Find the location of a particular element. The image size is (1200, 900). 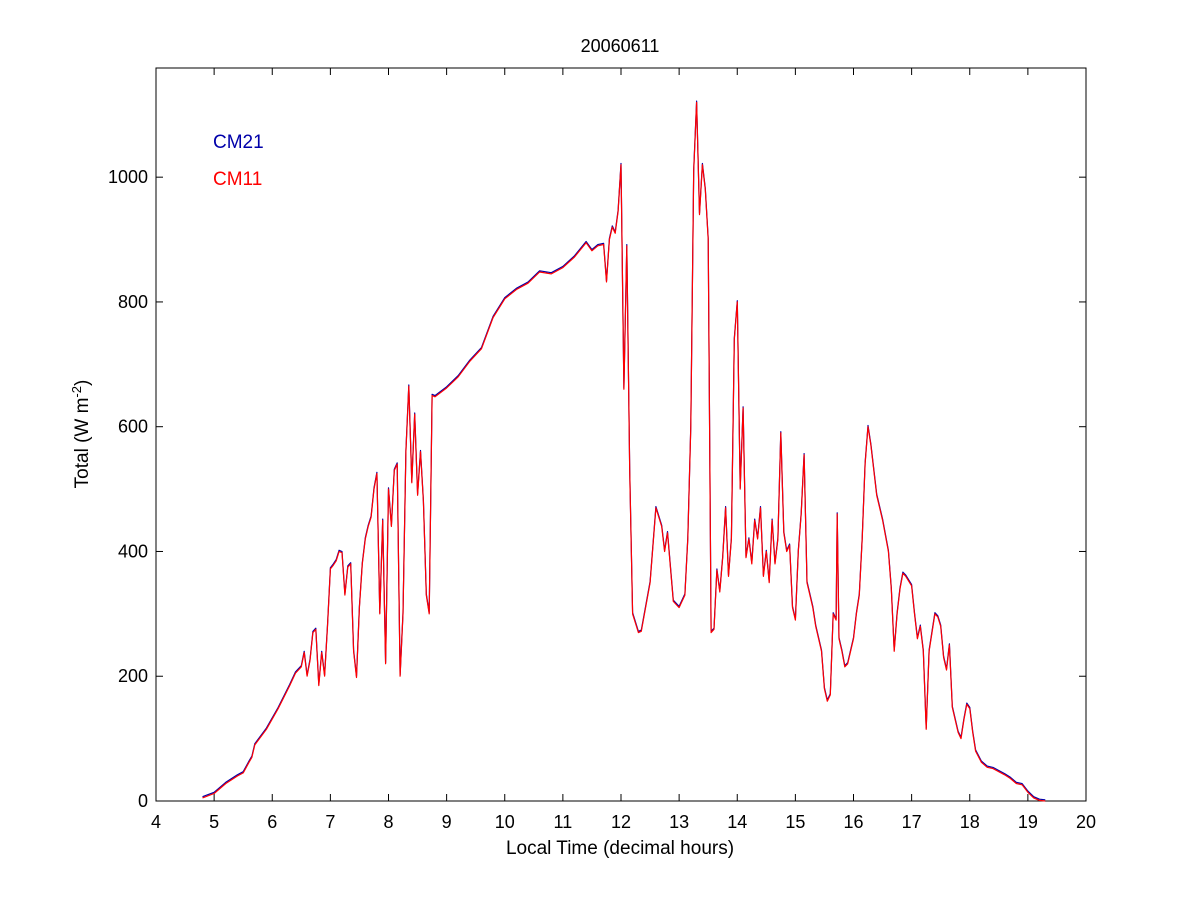

x-tick-label: 5 is located at coordinates (214, 822).